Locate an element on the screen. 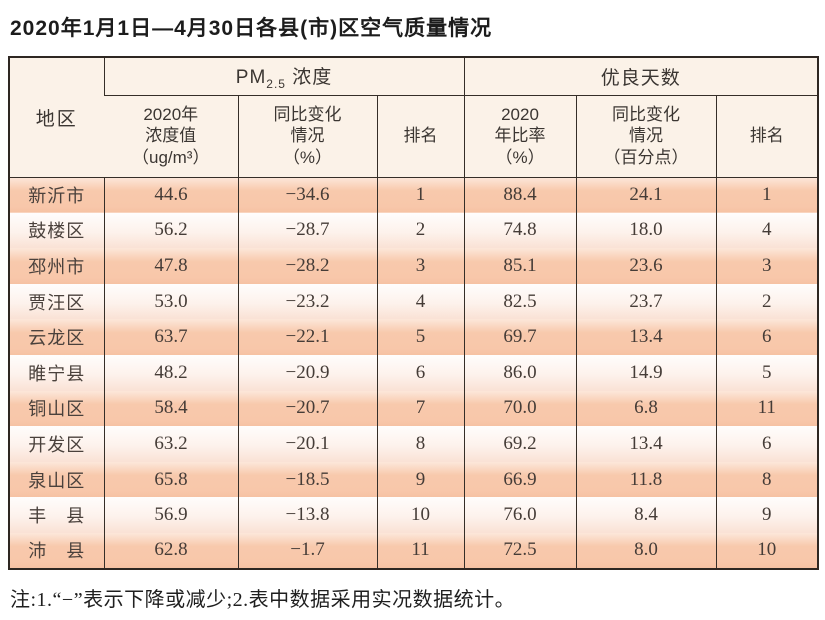 This screenshot has height=620, width=825. column-group-pm25: PM2.5 浓度 is located at coordinates (284, 76).